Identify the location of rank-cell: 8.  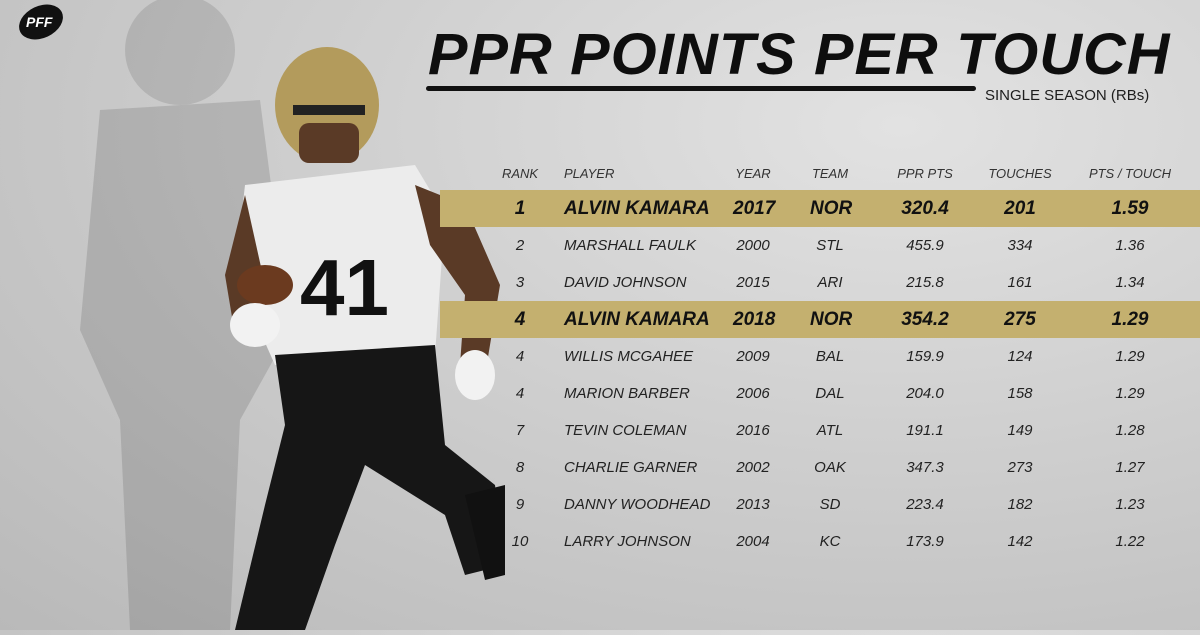
(520, 467).